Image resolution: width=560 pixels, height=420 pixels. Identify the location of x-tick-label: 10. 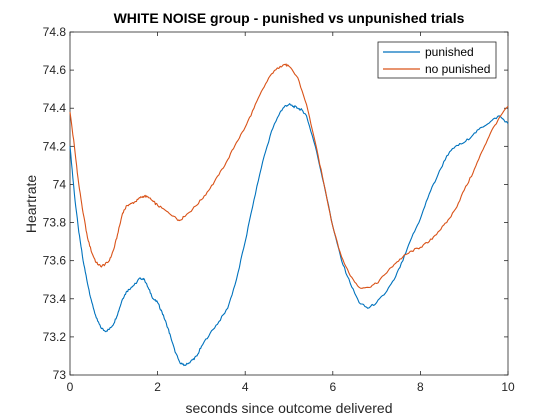
(508, 387).